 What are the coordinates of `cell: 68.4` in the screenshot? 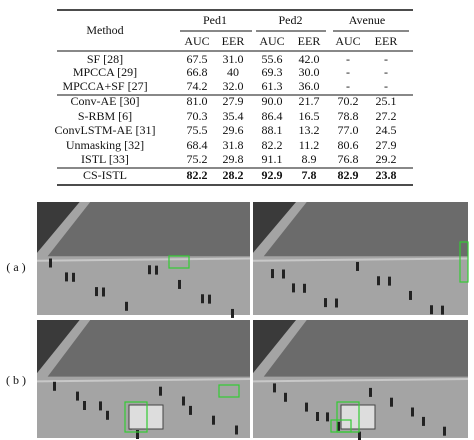 It's located at (197, 145).